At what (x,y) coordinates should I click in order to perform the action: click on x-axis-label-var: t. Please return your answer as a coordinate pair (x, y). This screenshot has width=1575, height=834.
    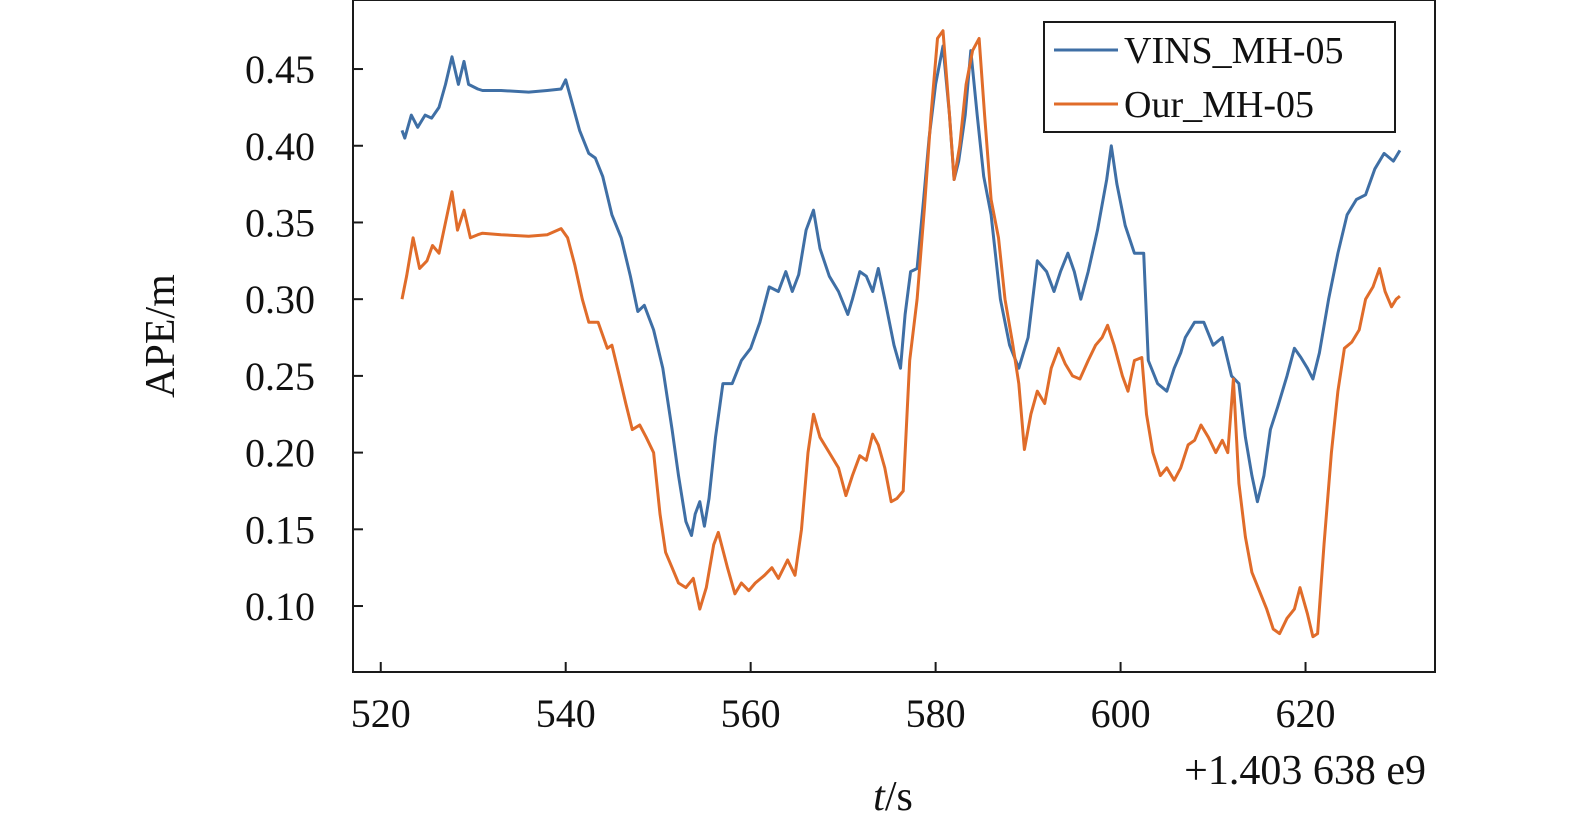
    Looking at the image, I should click on (879, 797).